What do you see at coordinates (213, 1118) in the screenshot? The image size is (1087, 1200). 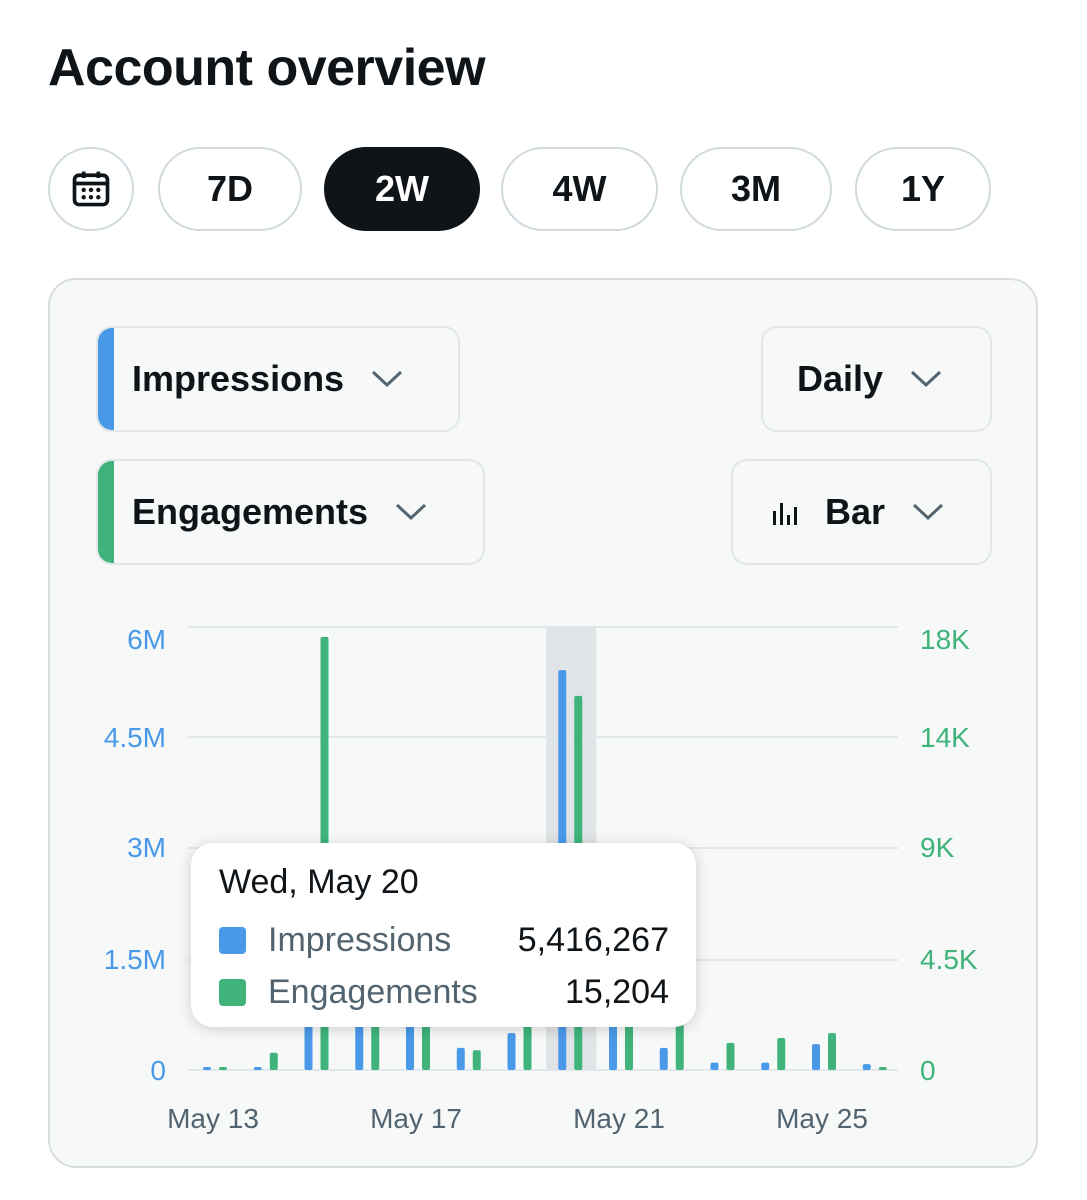 I see `x-tick-label: May 13` at bounding box center [213, 1118].